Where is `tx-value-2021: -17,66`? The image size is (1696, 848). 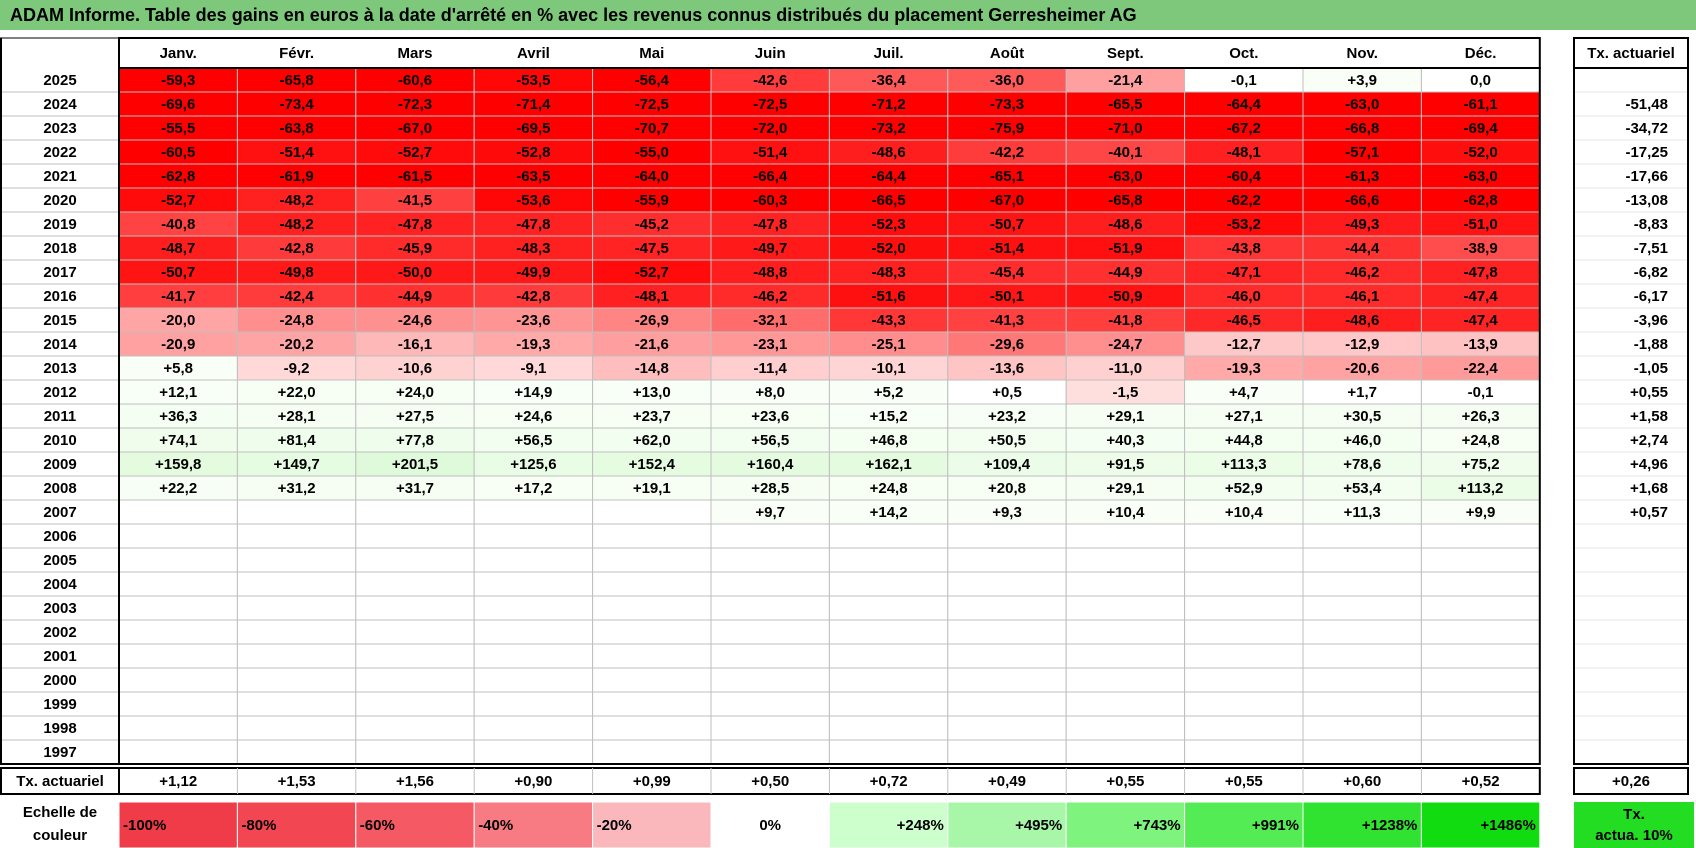 tx-value-2021: -17,66 is located at coordinates (1646, 176).